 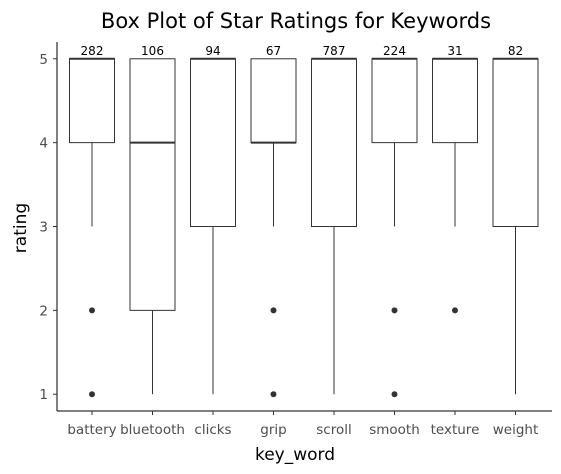 I want to click on count-label: 224, so click(x=394, y=51).